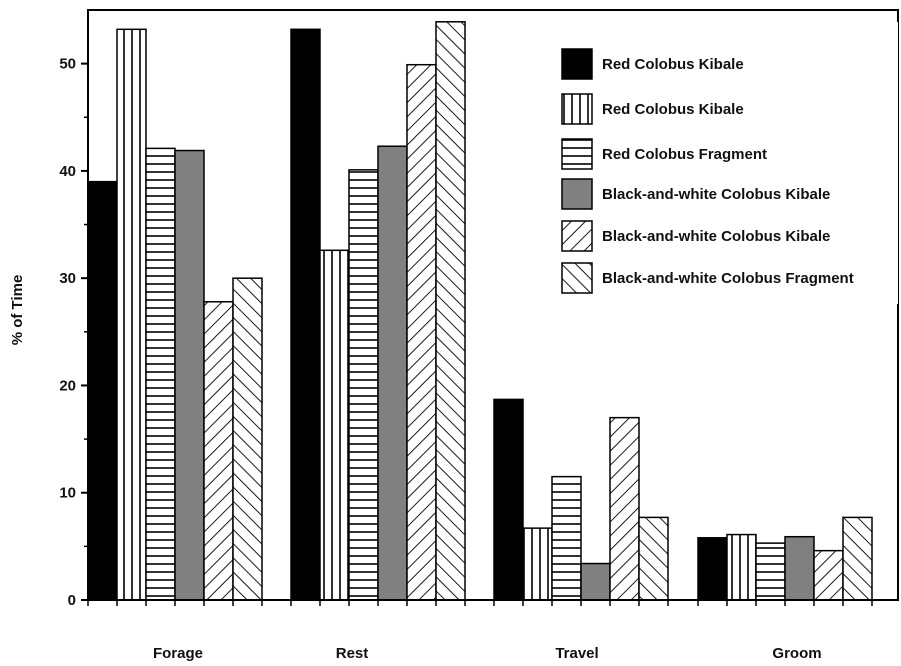 The width and height of the screenshot is (901, 666). What do you see at coordinates (716, 236) in the screenshot?
I see `legend-label-5: Black-and-white Colobus Kibale` at bounding box center [716, 236].